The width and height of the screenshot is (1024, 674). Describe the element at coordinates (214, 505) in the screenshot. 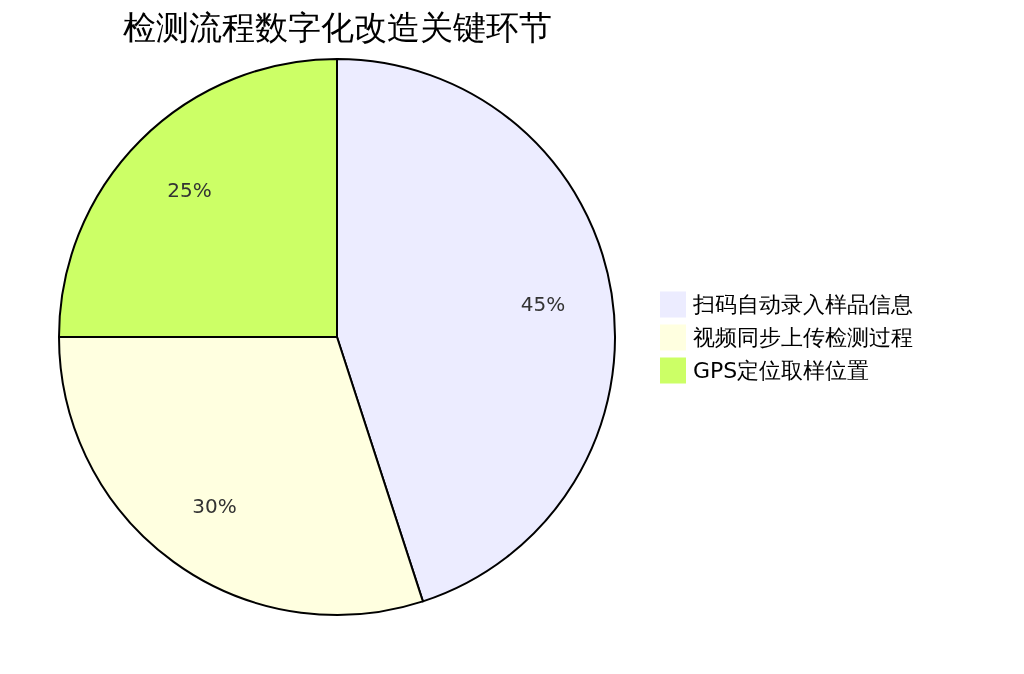

I see `data-label: 30%` at that location.